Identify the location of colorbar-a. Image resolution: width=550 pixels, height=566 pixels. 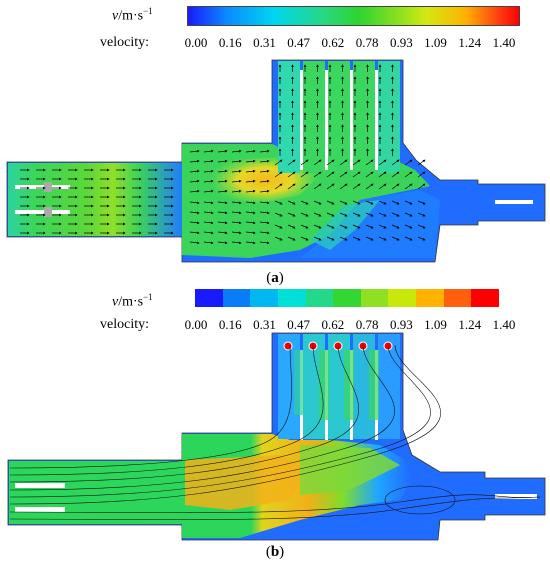
(353, 16).